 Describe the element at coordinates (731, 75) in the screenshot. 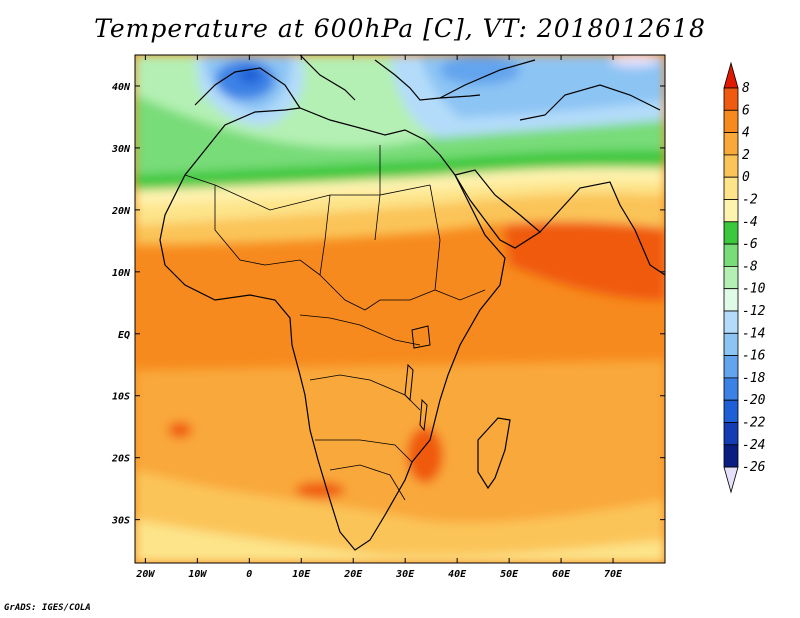

I see `colorbar-top-arrow` at that location.